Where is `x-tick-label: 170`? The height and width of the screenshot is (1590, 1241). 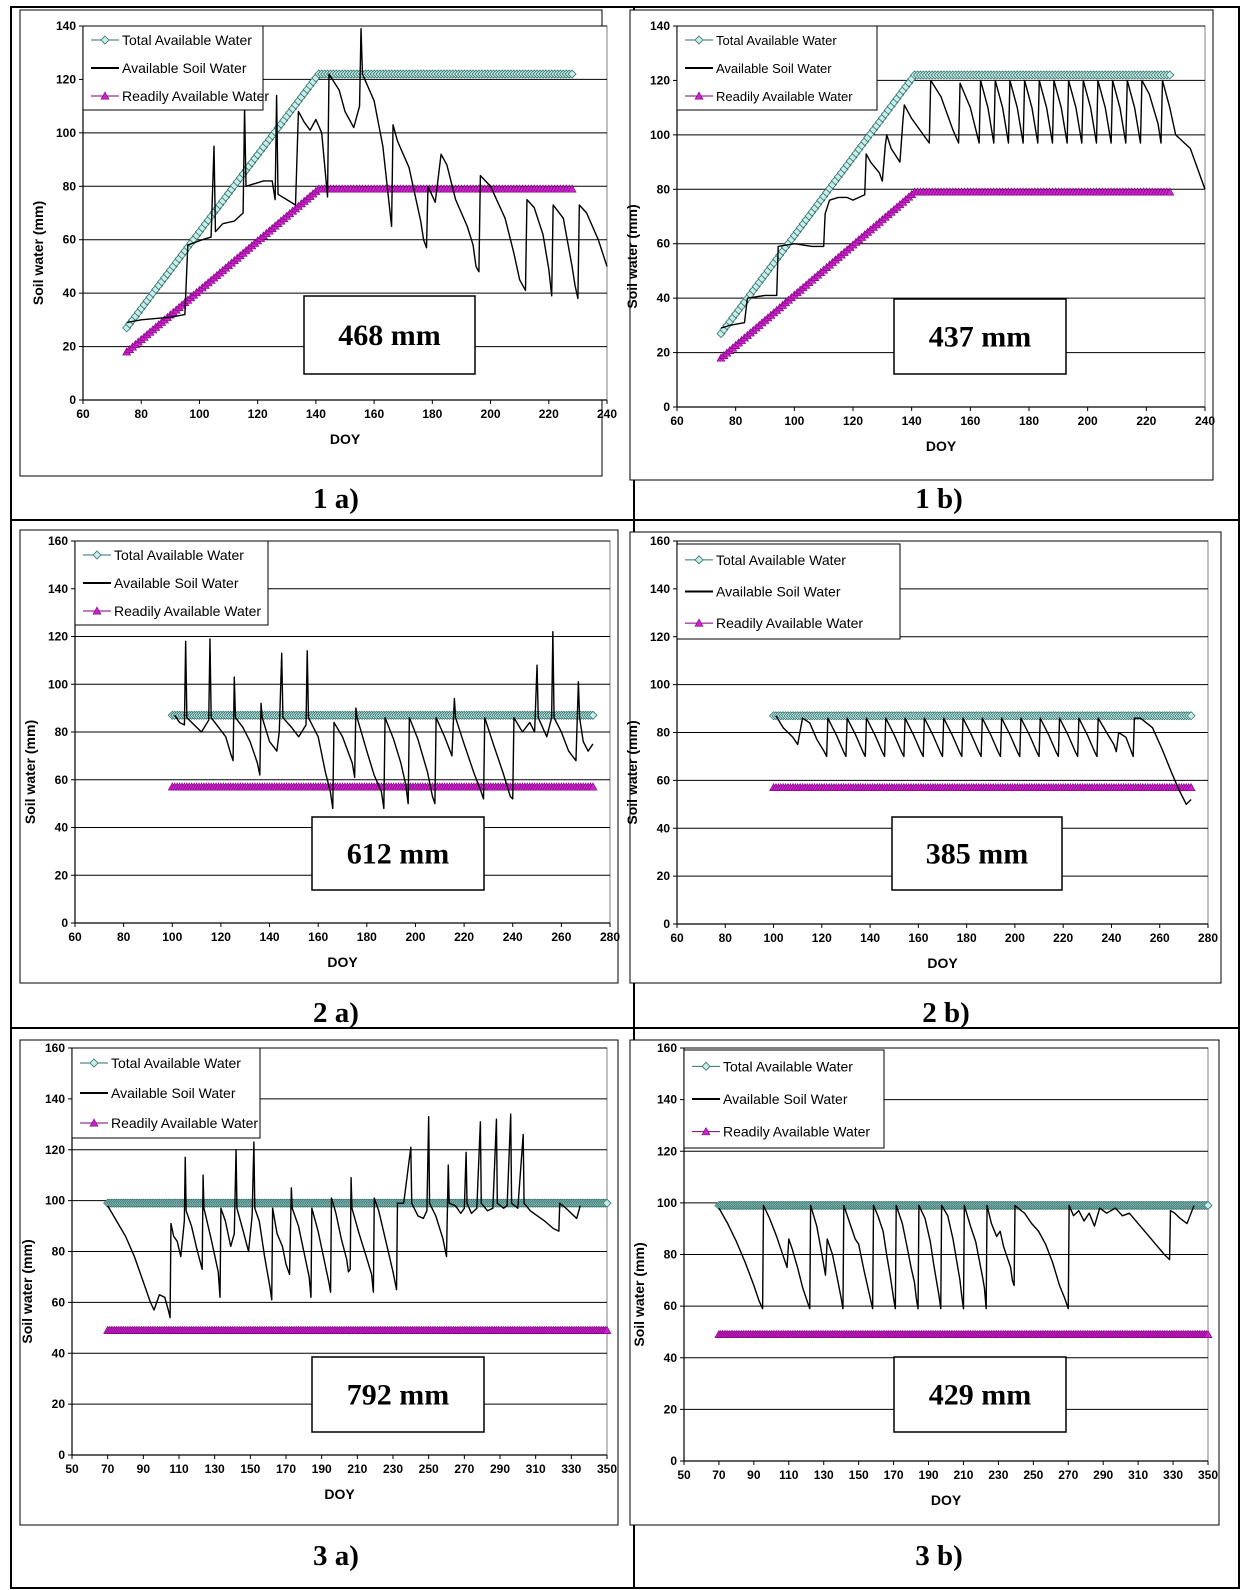 x-tick-label: 170 is located at coordinates (894, 1475).